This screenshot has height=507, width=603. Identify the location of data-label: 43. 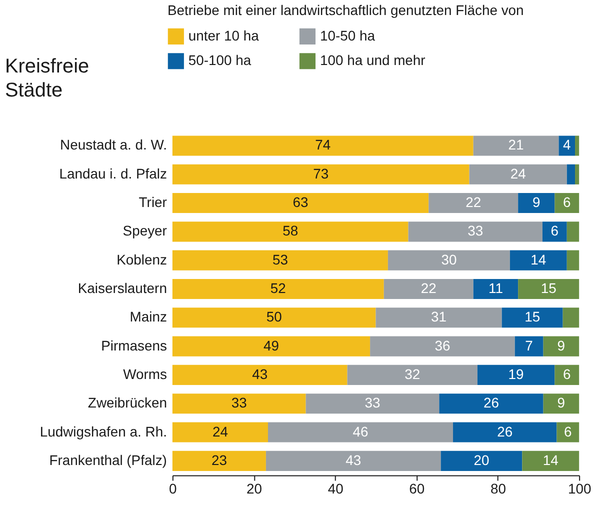
(260, 374).